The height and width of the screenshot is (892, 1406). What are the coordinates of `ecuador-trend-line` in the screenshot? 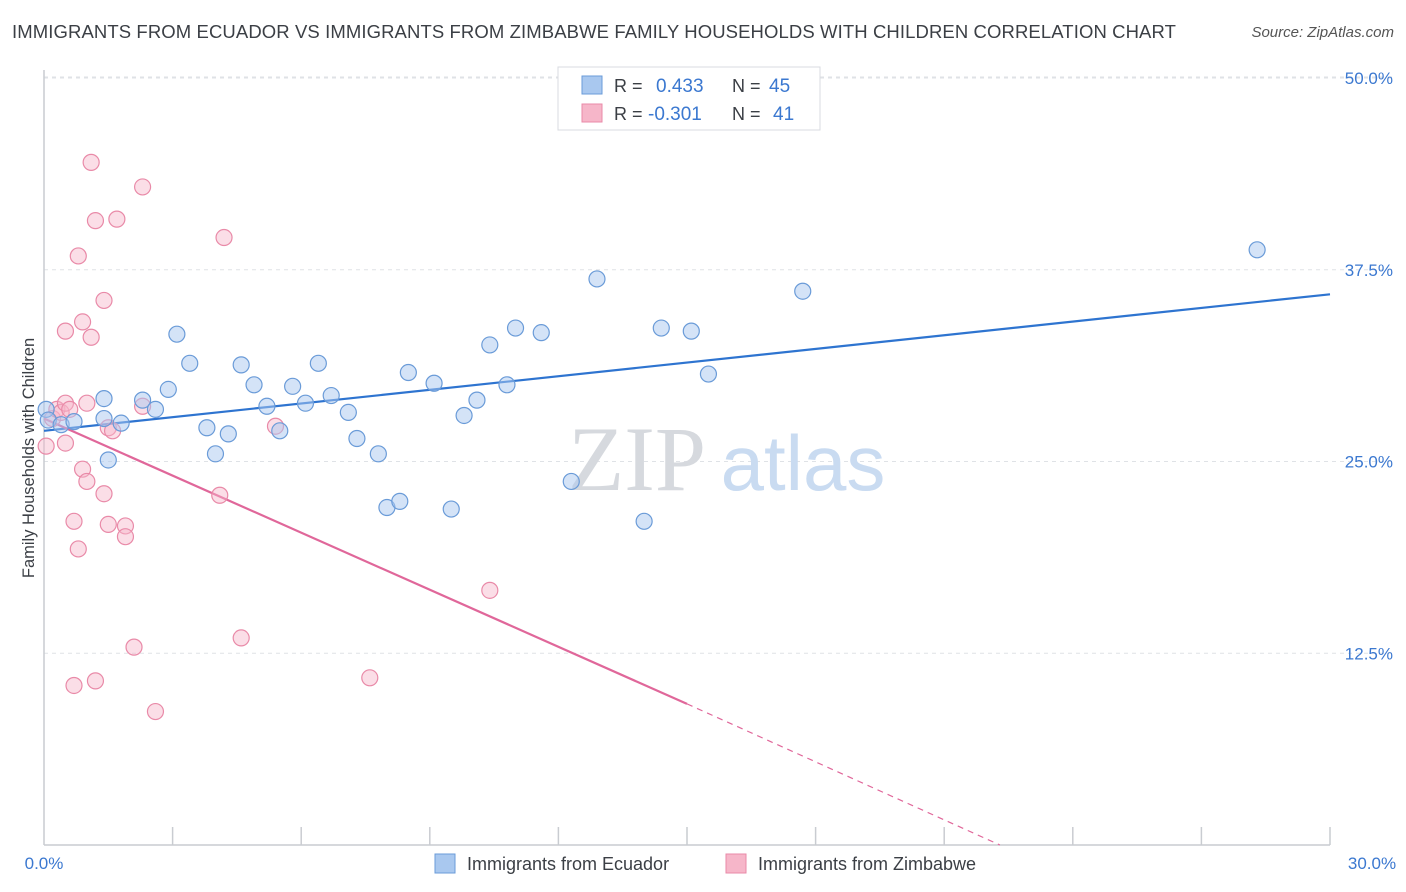 It's located at (687, 362).